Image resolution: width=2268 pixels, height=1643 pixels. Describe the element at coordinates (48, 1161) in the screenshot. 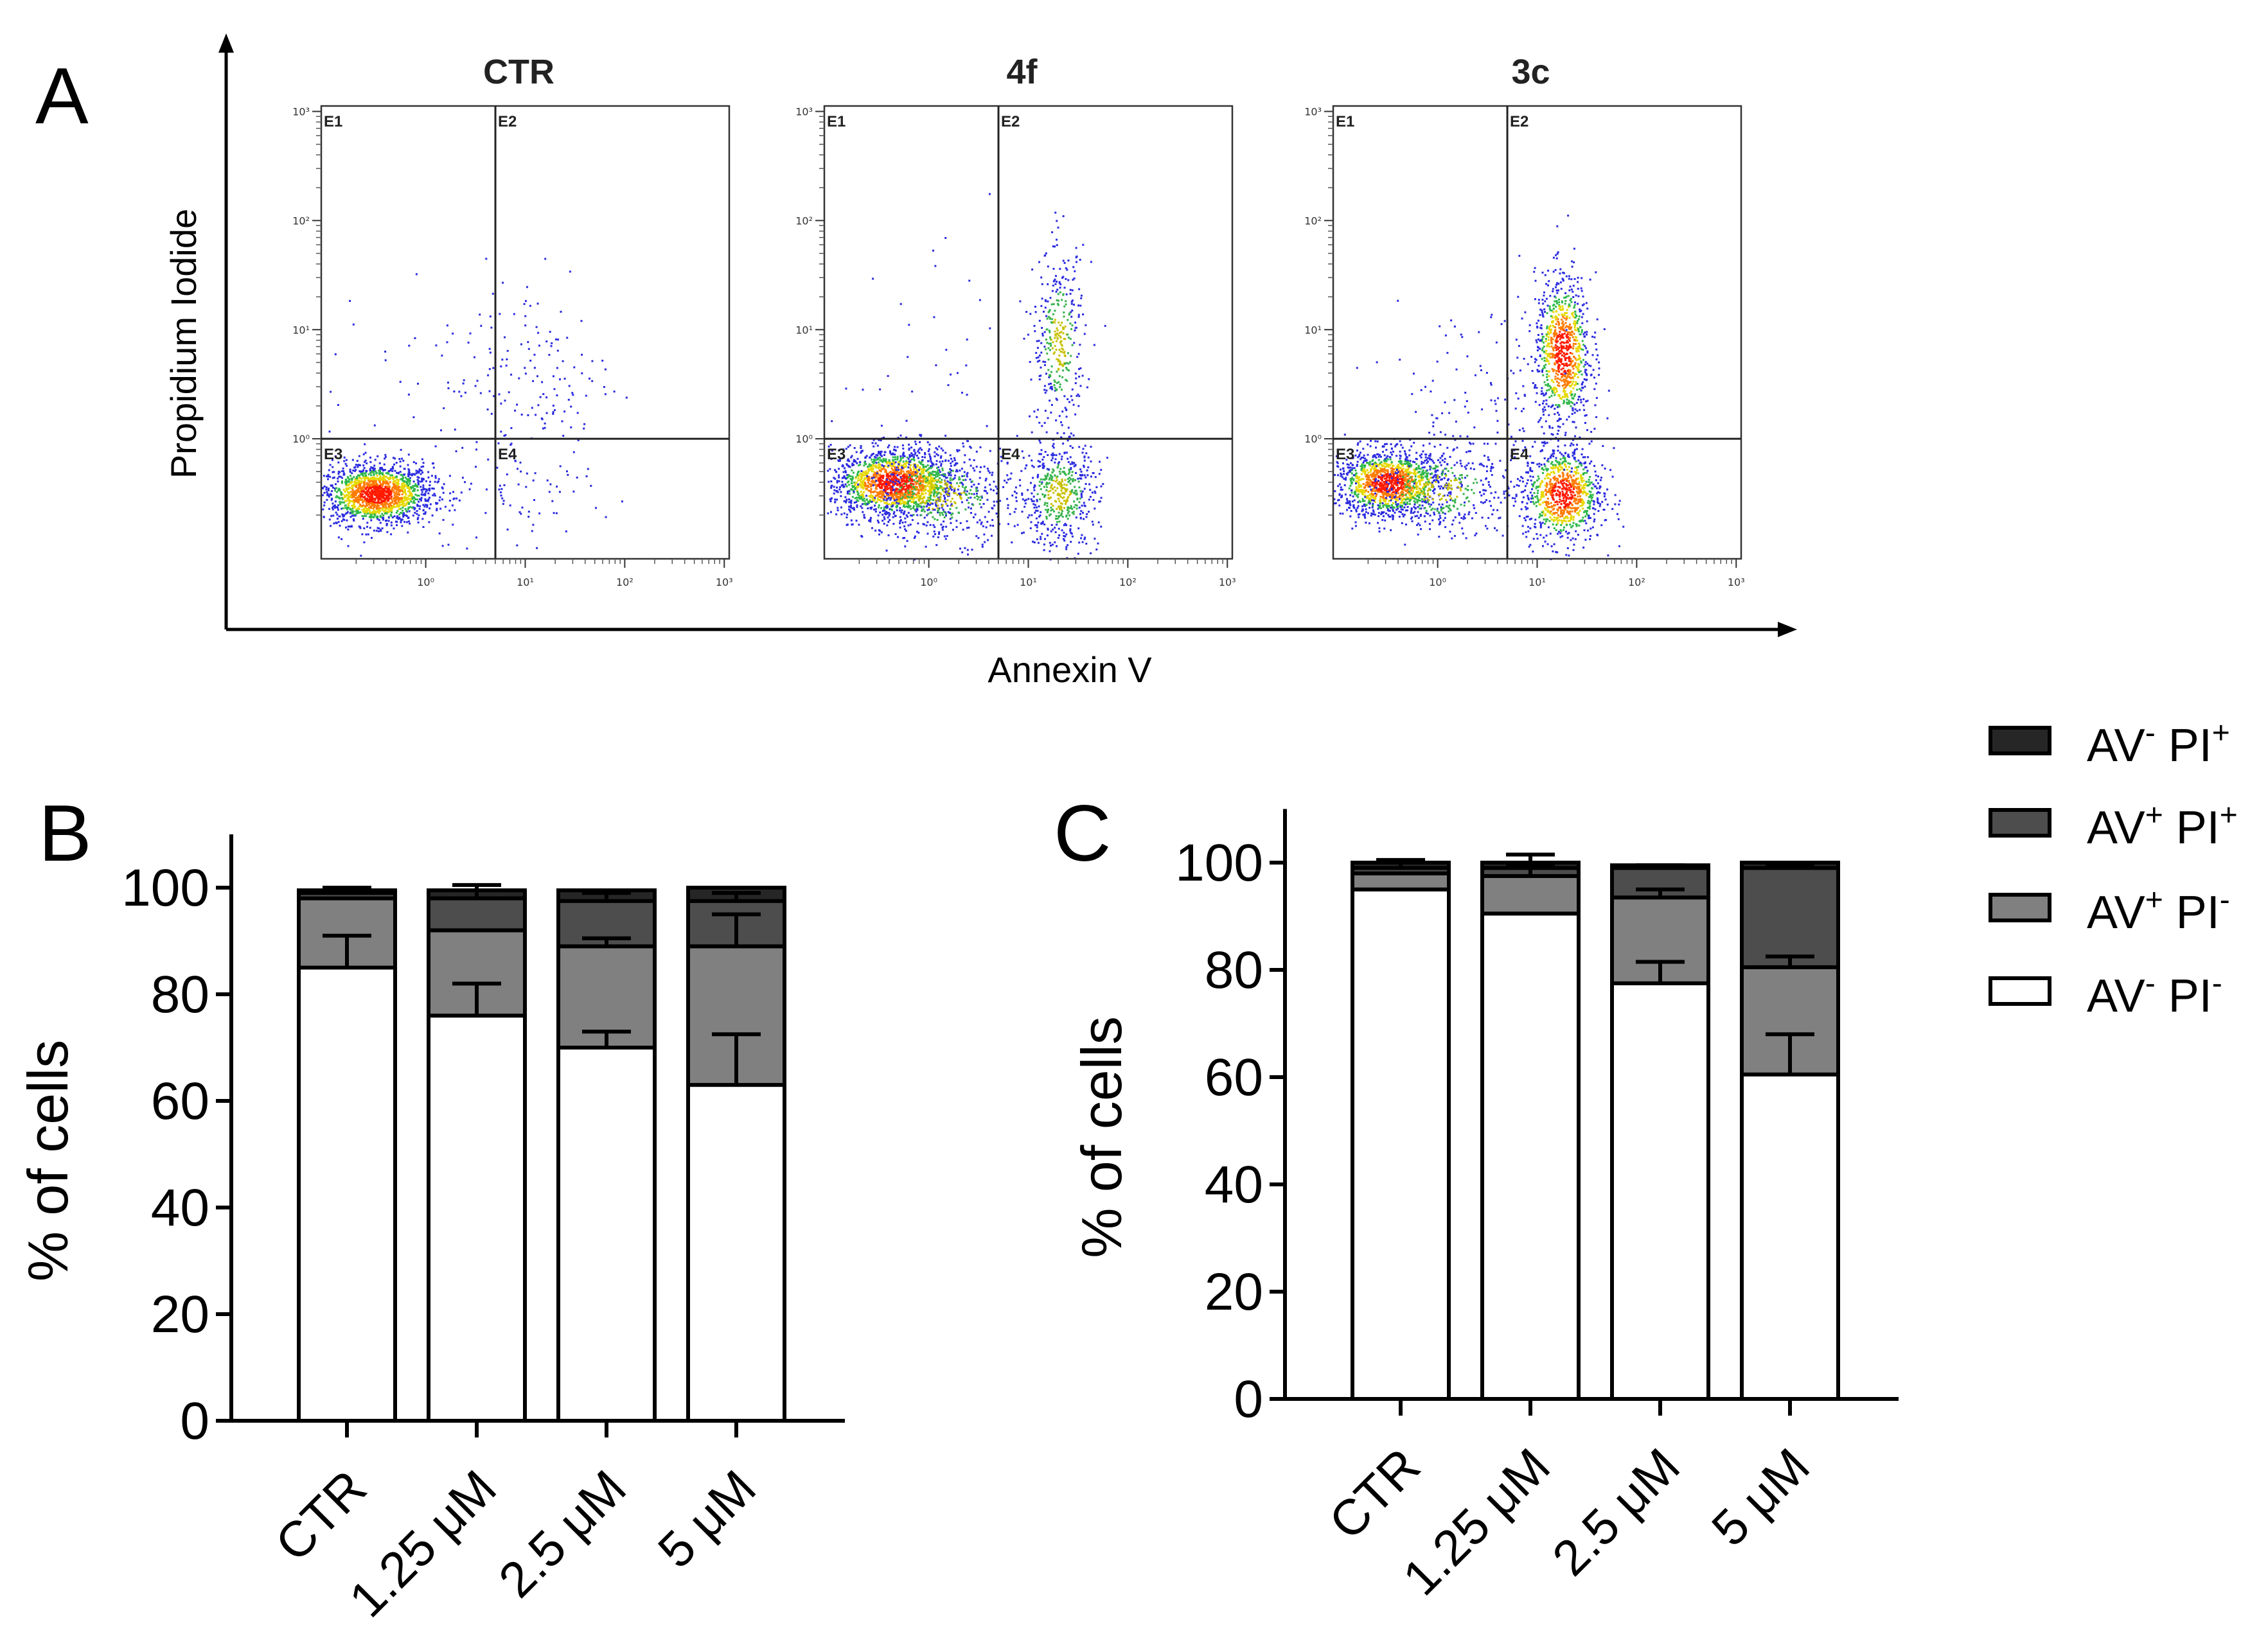

I see `y-axis-label: % of cells` at that location.